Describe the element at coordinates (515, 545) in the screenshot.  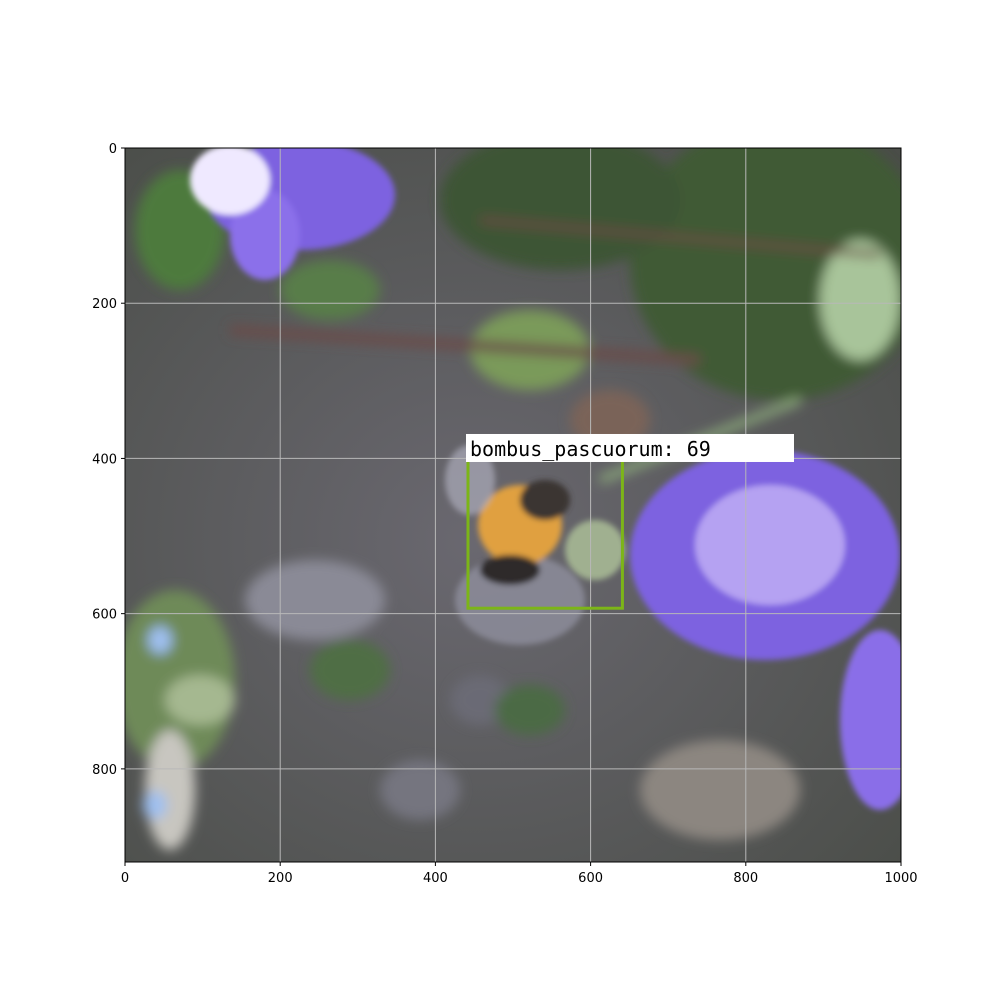
I see `bee` at that location.